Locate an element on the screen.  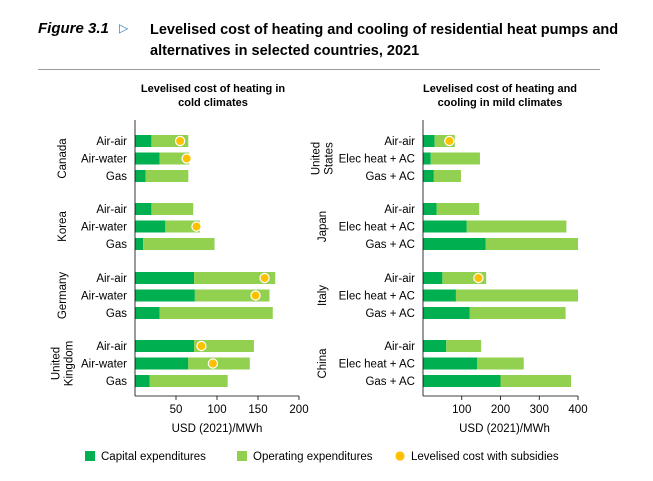
chart-title-line: Levelised cost of heating and is located at coordinates (500, 89).